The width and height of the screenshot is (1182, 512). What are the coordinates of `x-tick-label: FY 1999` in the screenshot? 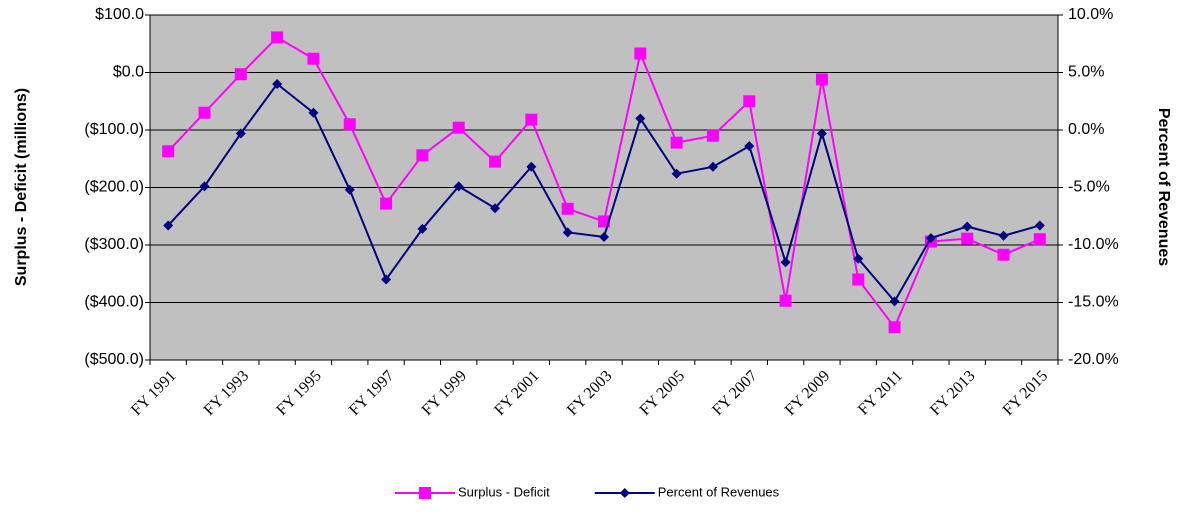 It's located at (445, 393).